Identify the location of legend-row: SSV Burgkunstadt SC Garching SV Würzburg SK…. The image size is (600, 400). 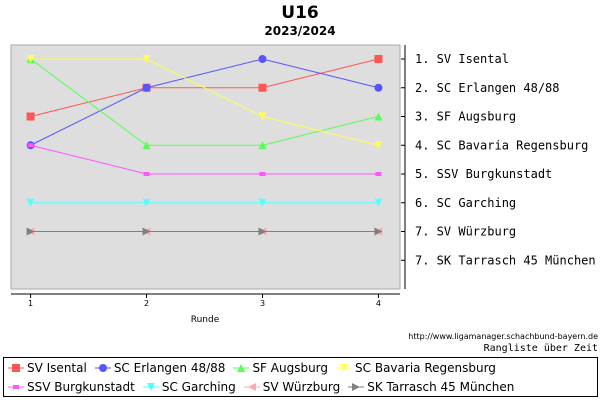
(265, 387).